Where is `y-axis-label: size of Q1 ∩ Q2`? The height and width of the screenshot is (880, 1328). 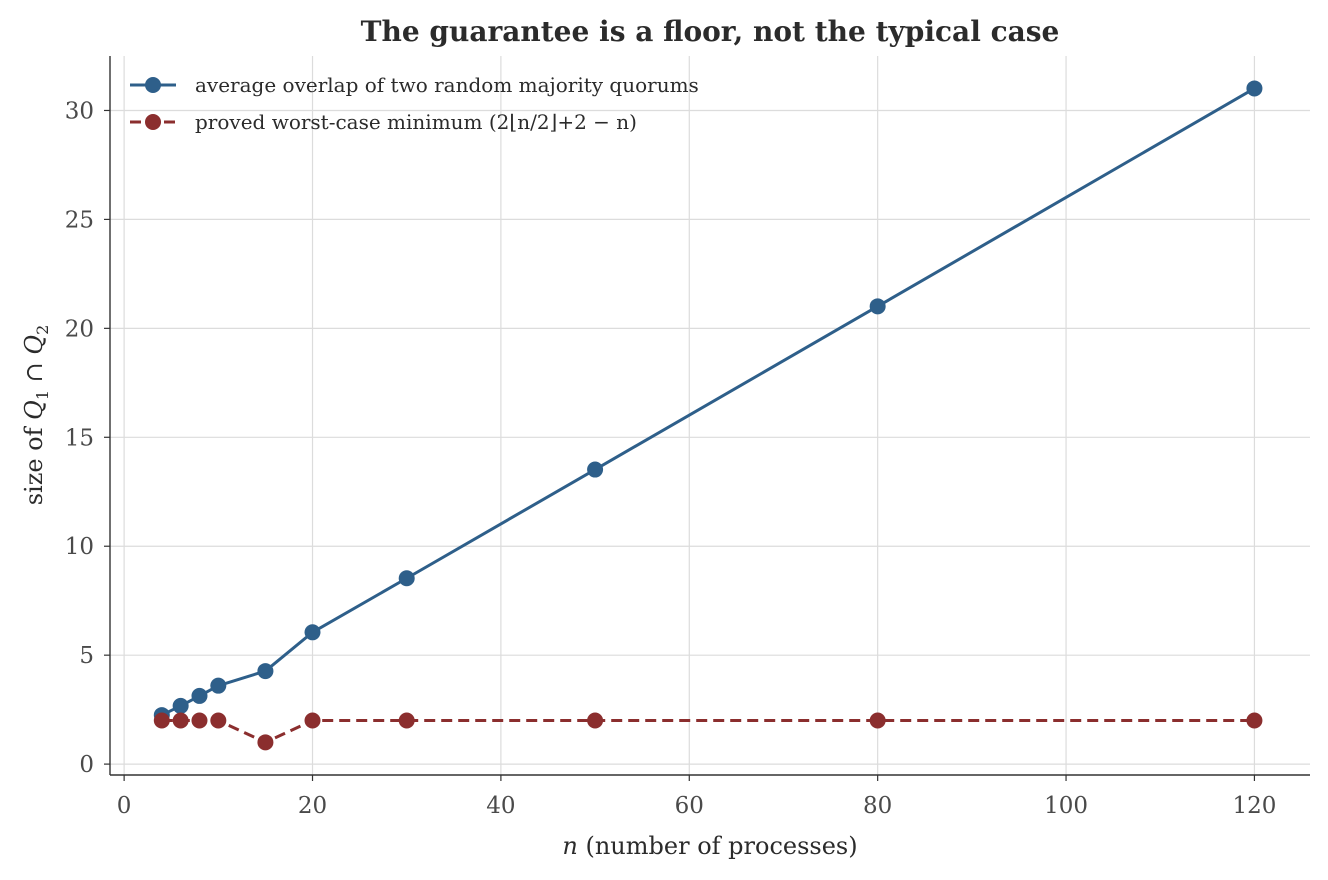 y-axis-label: size of Q1 ∩ Q2 is located at coordinates (36, 415).